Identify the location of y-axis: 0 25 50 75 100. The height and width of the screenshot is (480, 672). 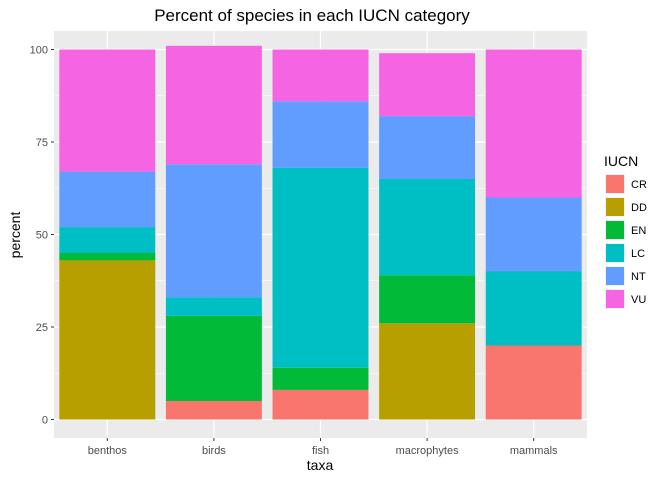
(42, 236).